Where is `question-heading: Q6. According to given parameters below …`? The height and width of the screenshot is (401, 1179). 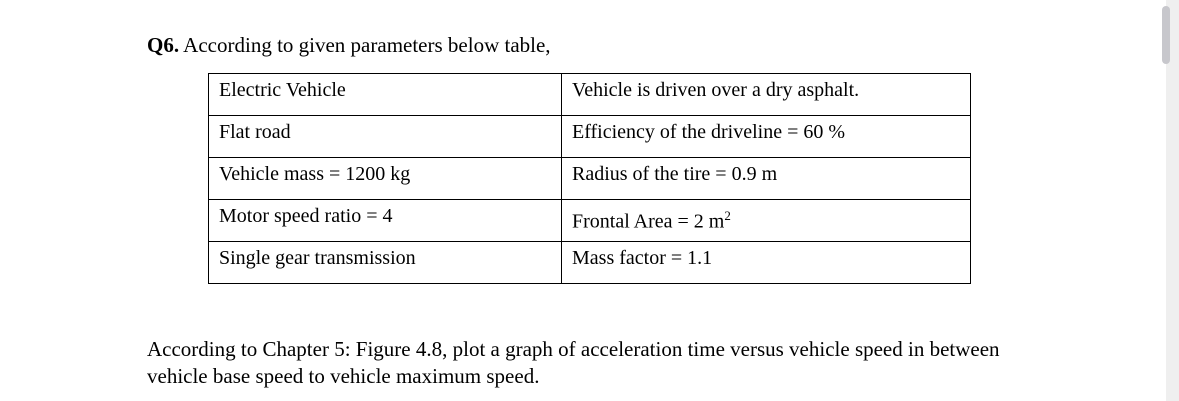 question-heading: Q6. According to given parameters below … is located at coordinates (349, 45).